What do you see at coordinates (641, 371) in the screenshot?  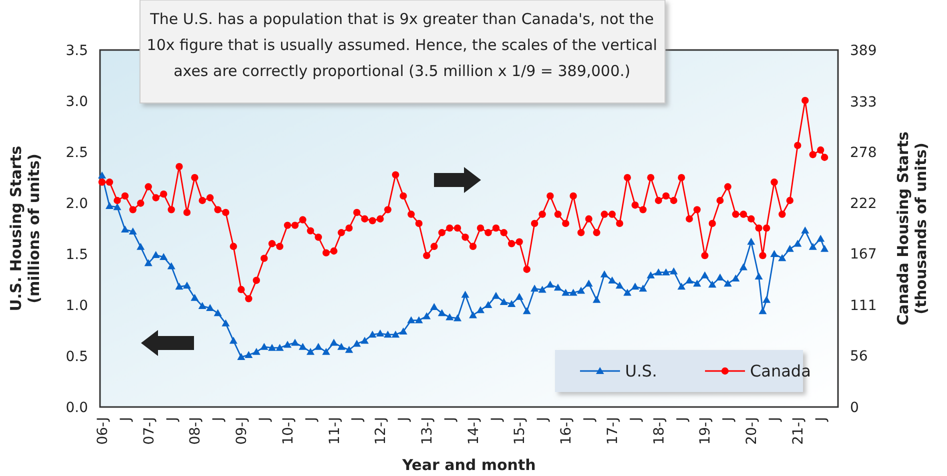 I see `legend-label: U.S.` at bounding box center [641, 371].